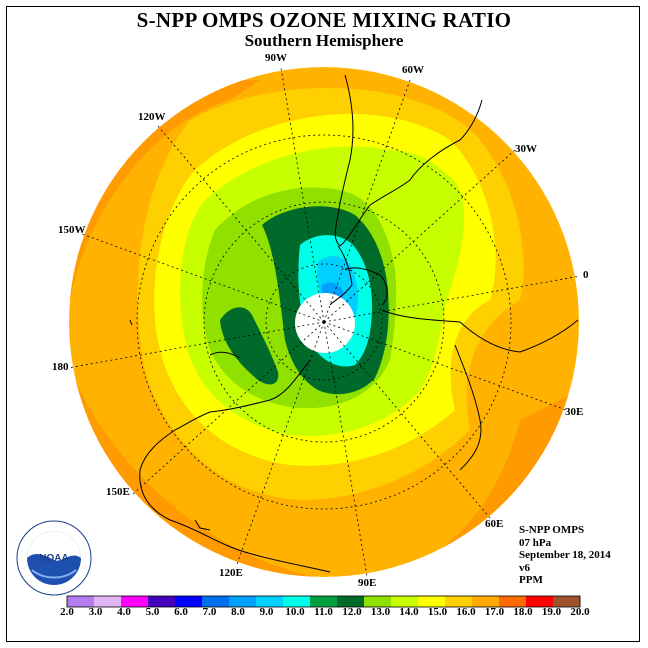 This screenshot has height=648, width=648. I want to click on lon-label-90w: 90W, so click(276, 58).